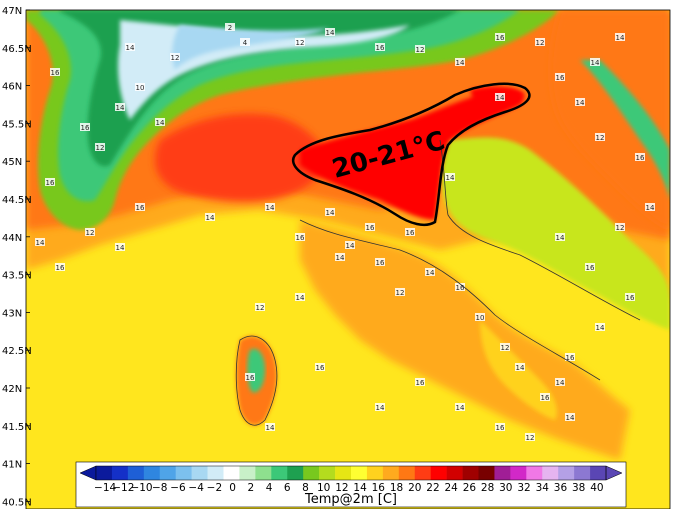 The height and width of the screenshot is (509, 696). I want to click on lat-label: 42.5N, so click(17, 351).